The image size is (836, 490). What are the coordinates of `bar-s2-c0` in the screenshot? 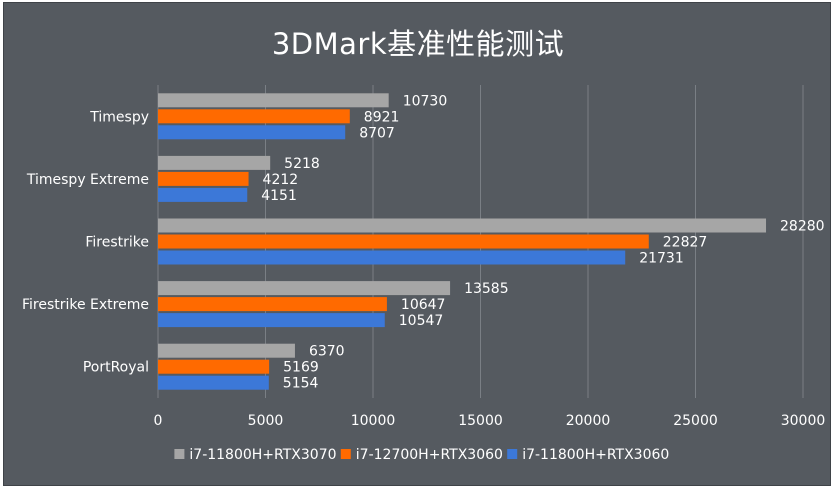 It's located at (252, 132).